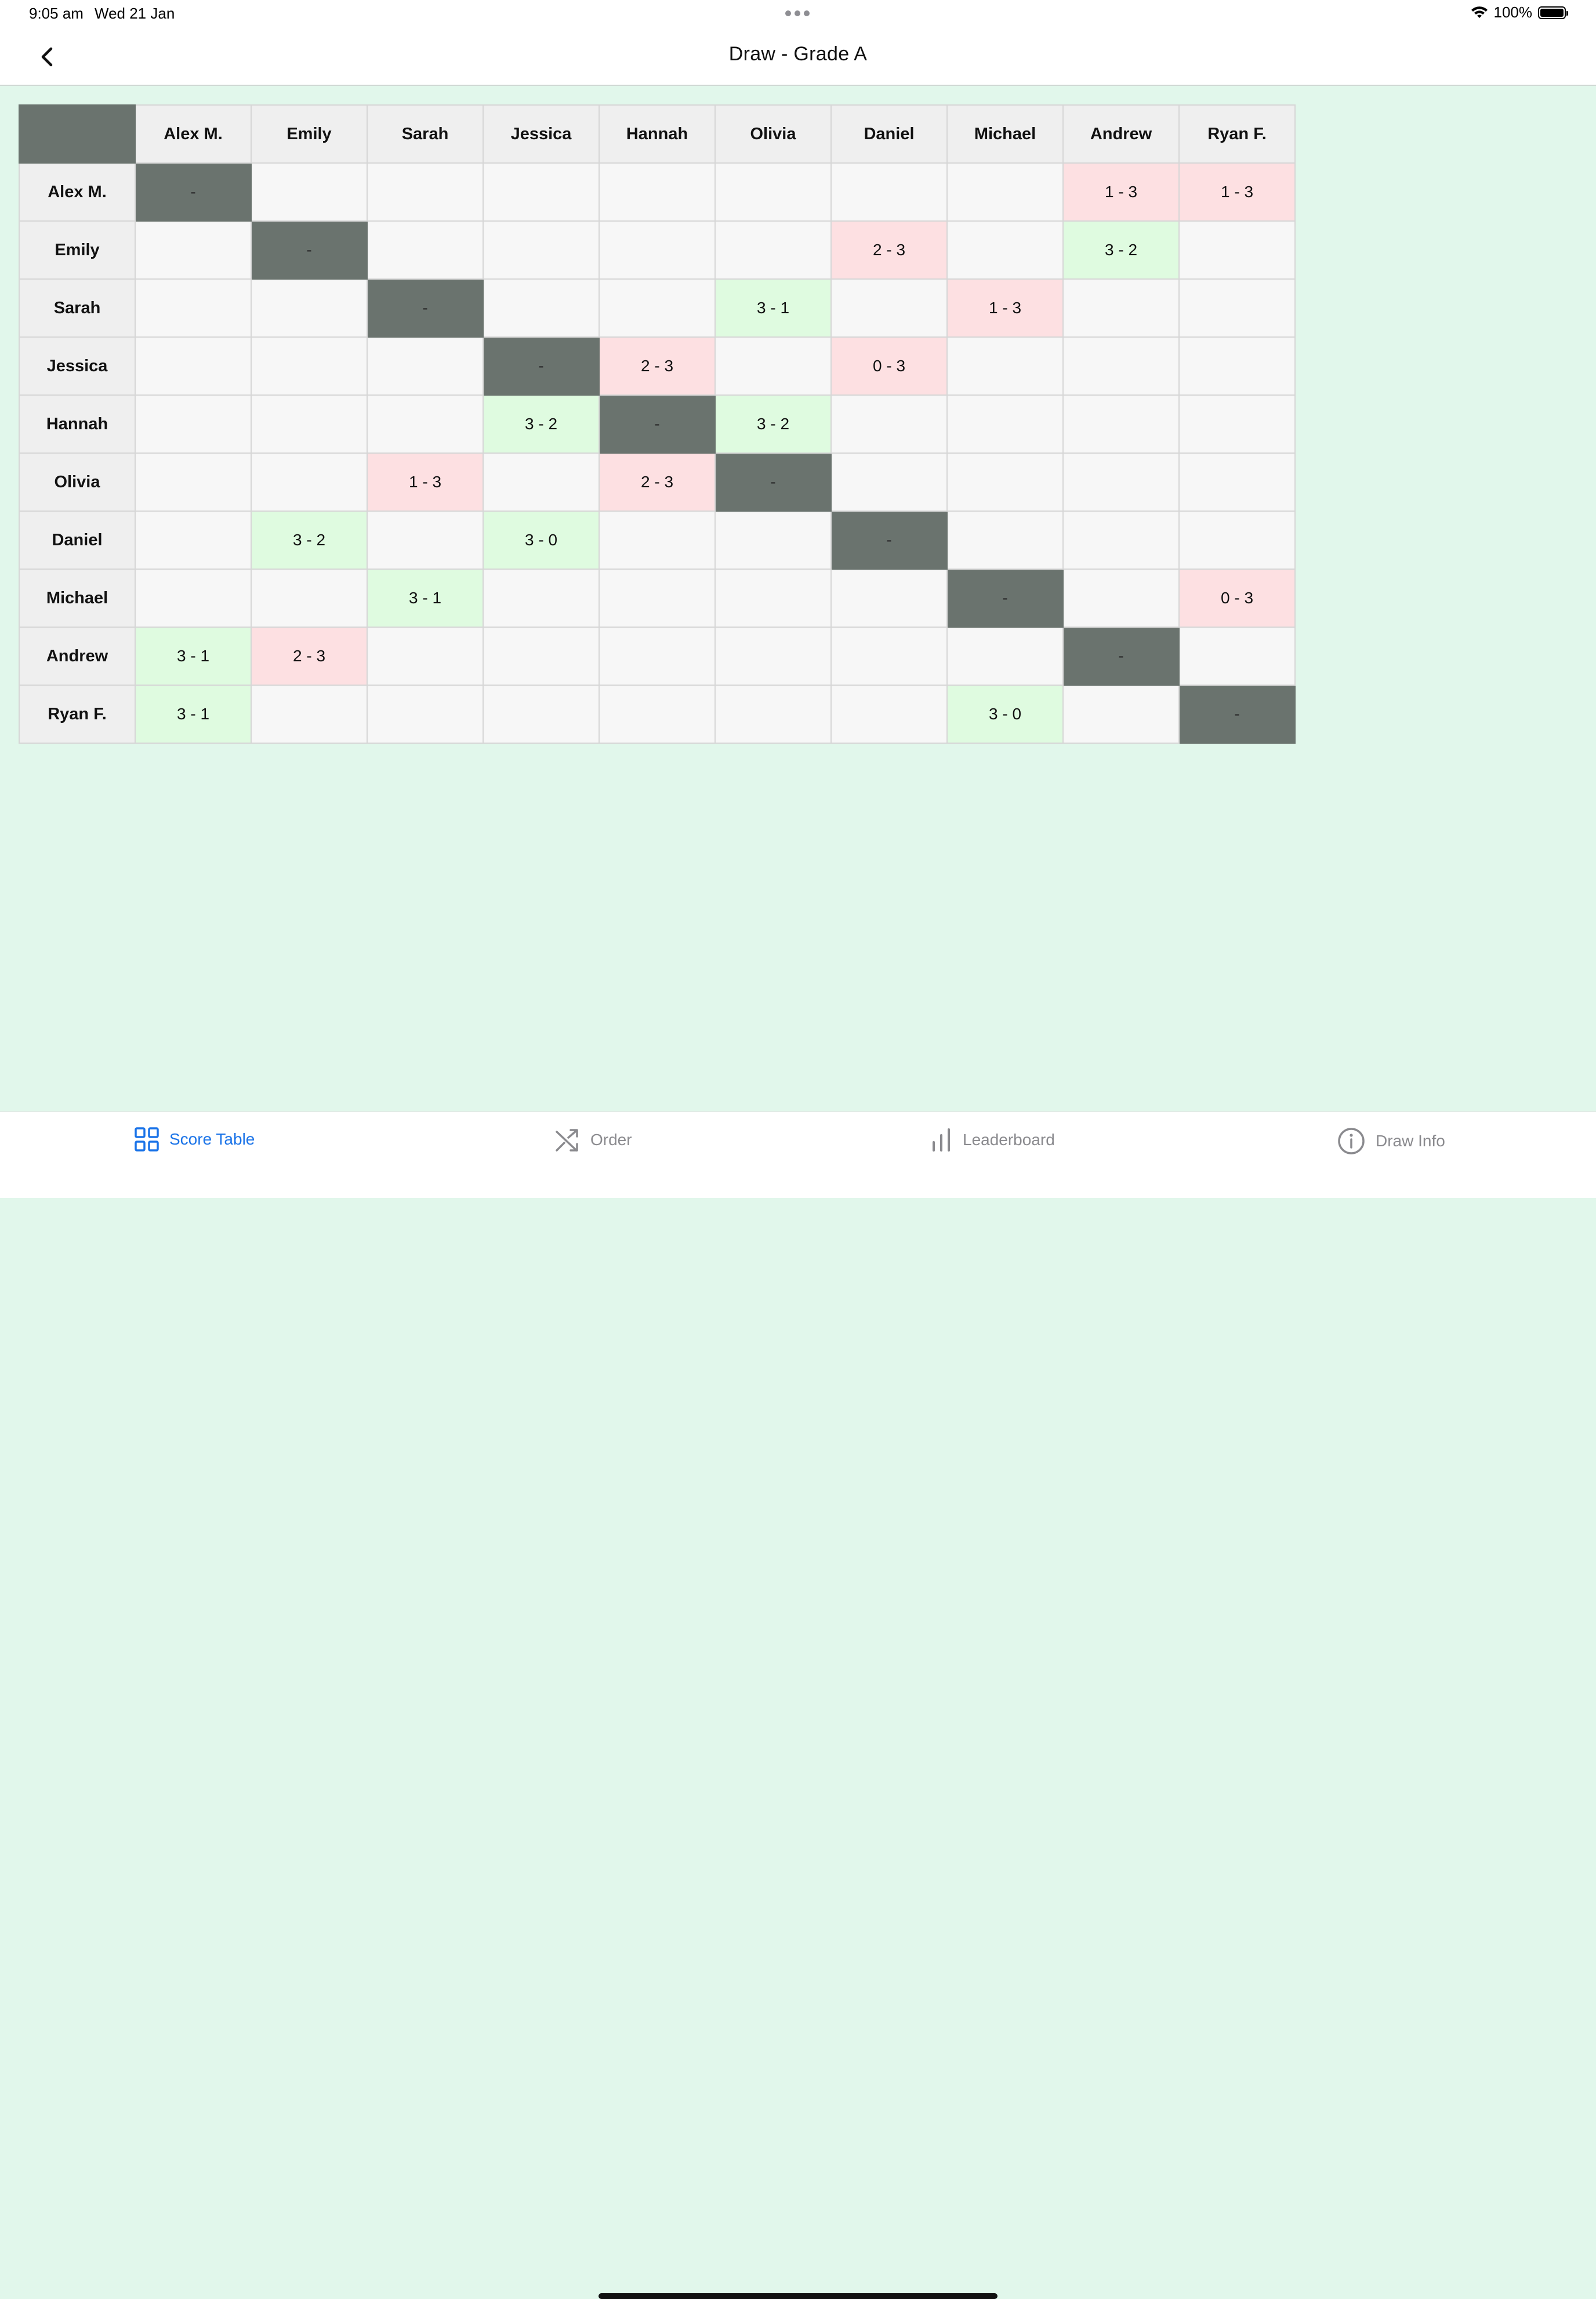 The image size is (1596, 2299). What do you see at coordinates (992, 1140) in the screenshot?
I see `tab-leaderboard: Leaderboard` at bounding box center [992, 1140].